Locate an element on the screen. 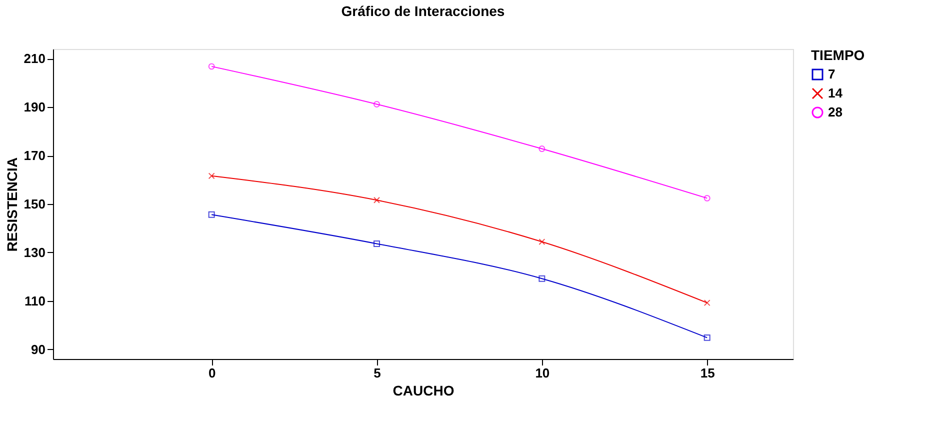 The width and height of the screenshot is (948, 442). x-axis-title: CAUCHO is located at coordinates (423, 390).